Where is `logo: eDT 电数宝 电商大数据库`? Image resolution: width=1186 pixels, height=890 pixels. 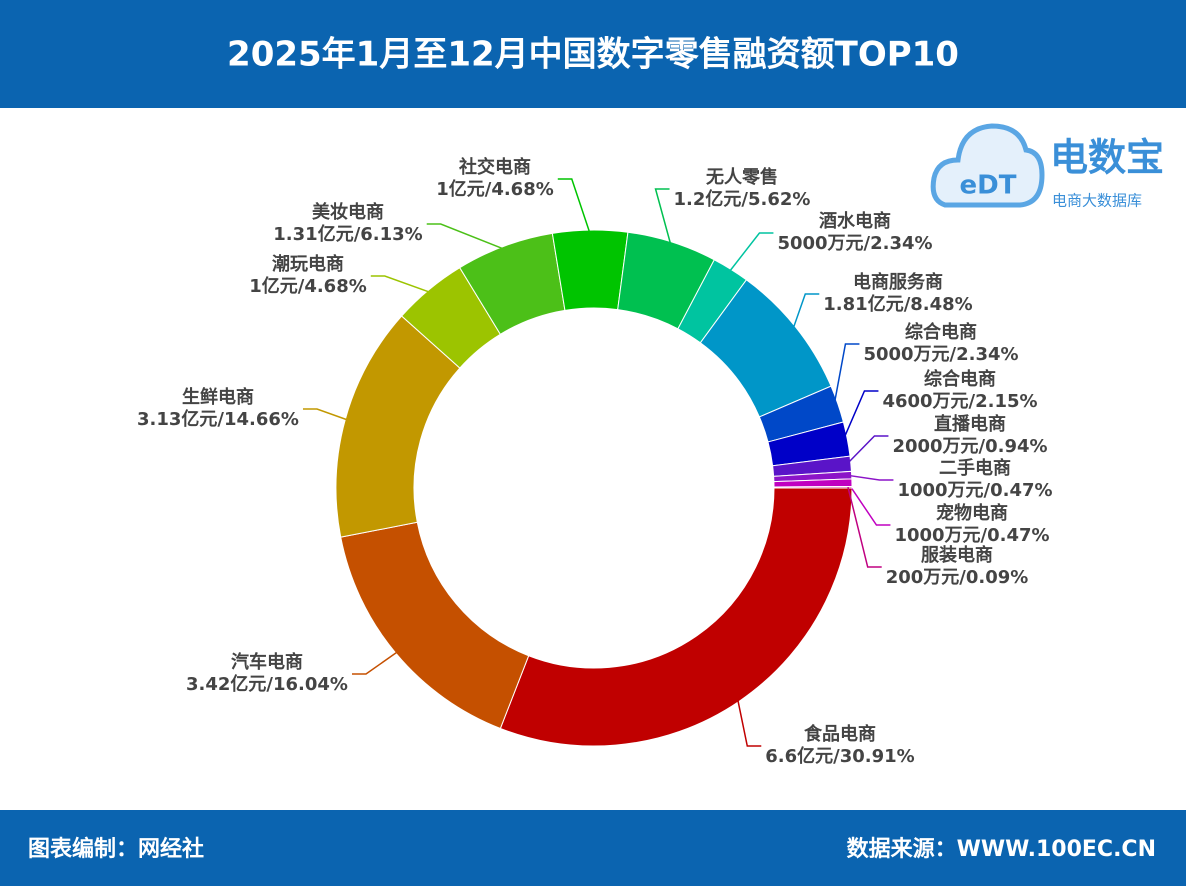
logo: eDT 电数宝 电商大数据库 is located at coordinates (1047, 166).